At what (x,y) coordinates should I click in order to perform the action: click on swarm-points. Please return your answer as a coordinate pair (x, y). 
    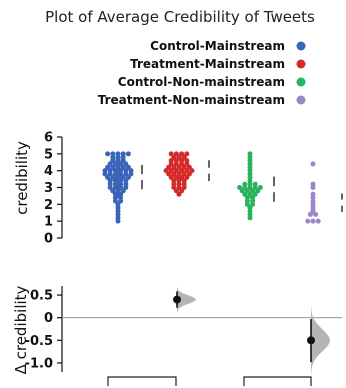
    Looking at the image, I should click on (211, 187).